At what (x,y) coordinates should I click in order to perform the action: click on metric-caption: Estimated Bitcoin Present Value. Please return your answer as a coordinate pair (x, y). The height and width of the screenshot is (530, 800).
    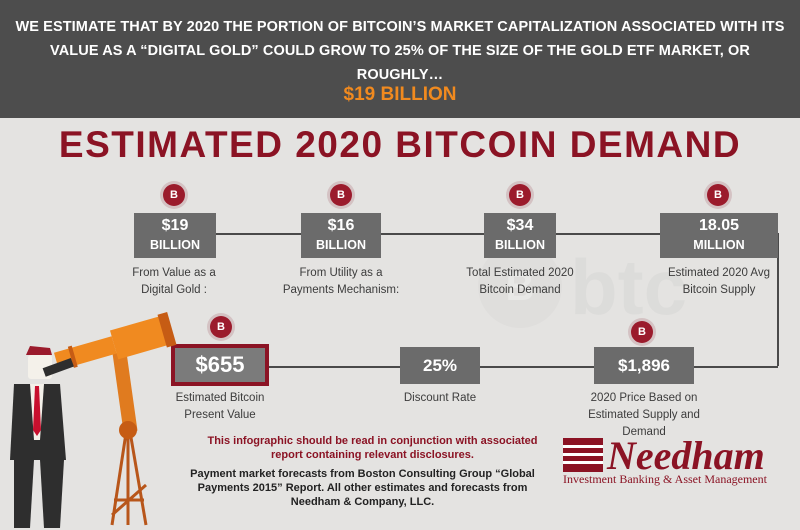
    Looking at the image, I should click on (220, 406).